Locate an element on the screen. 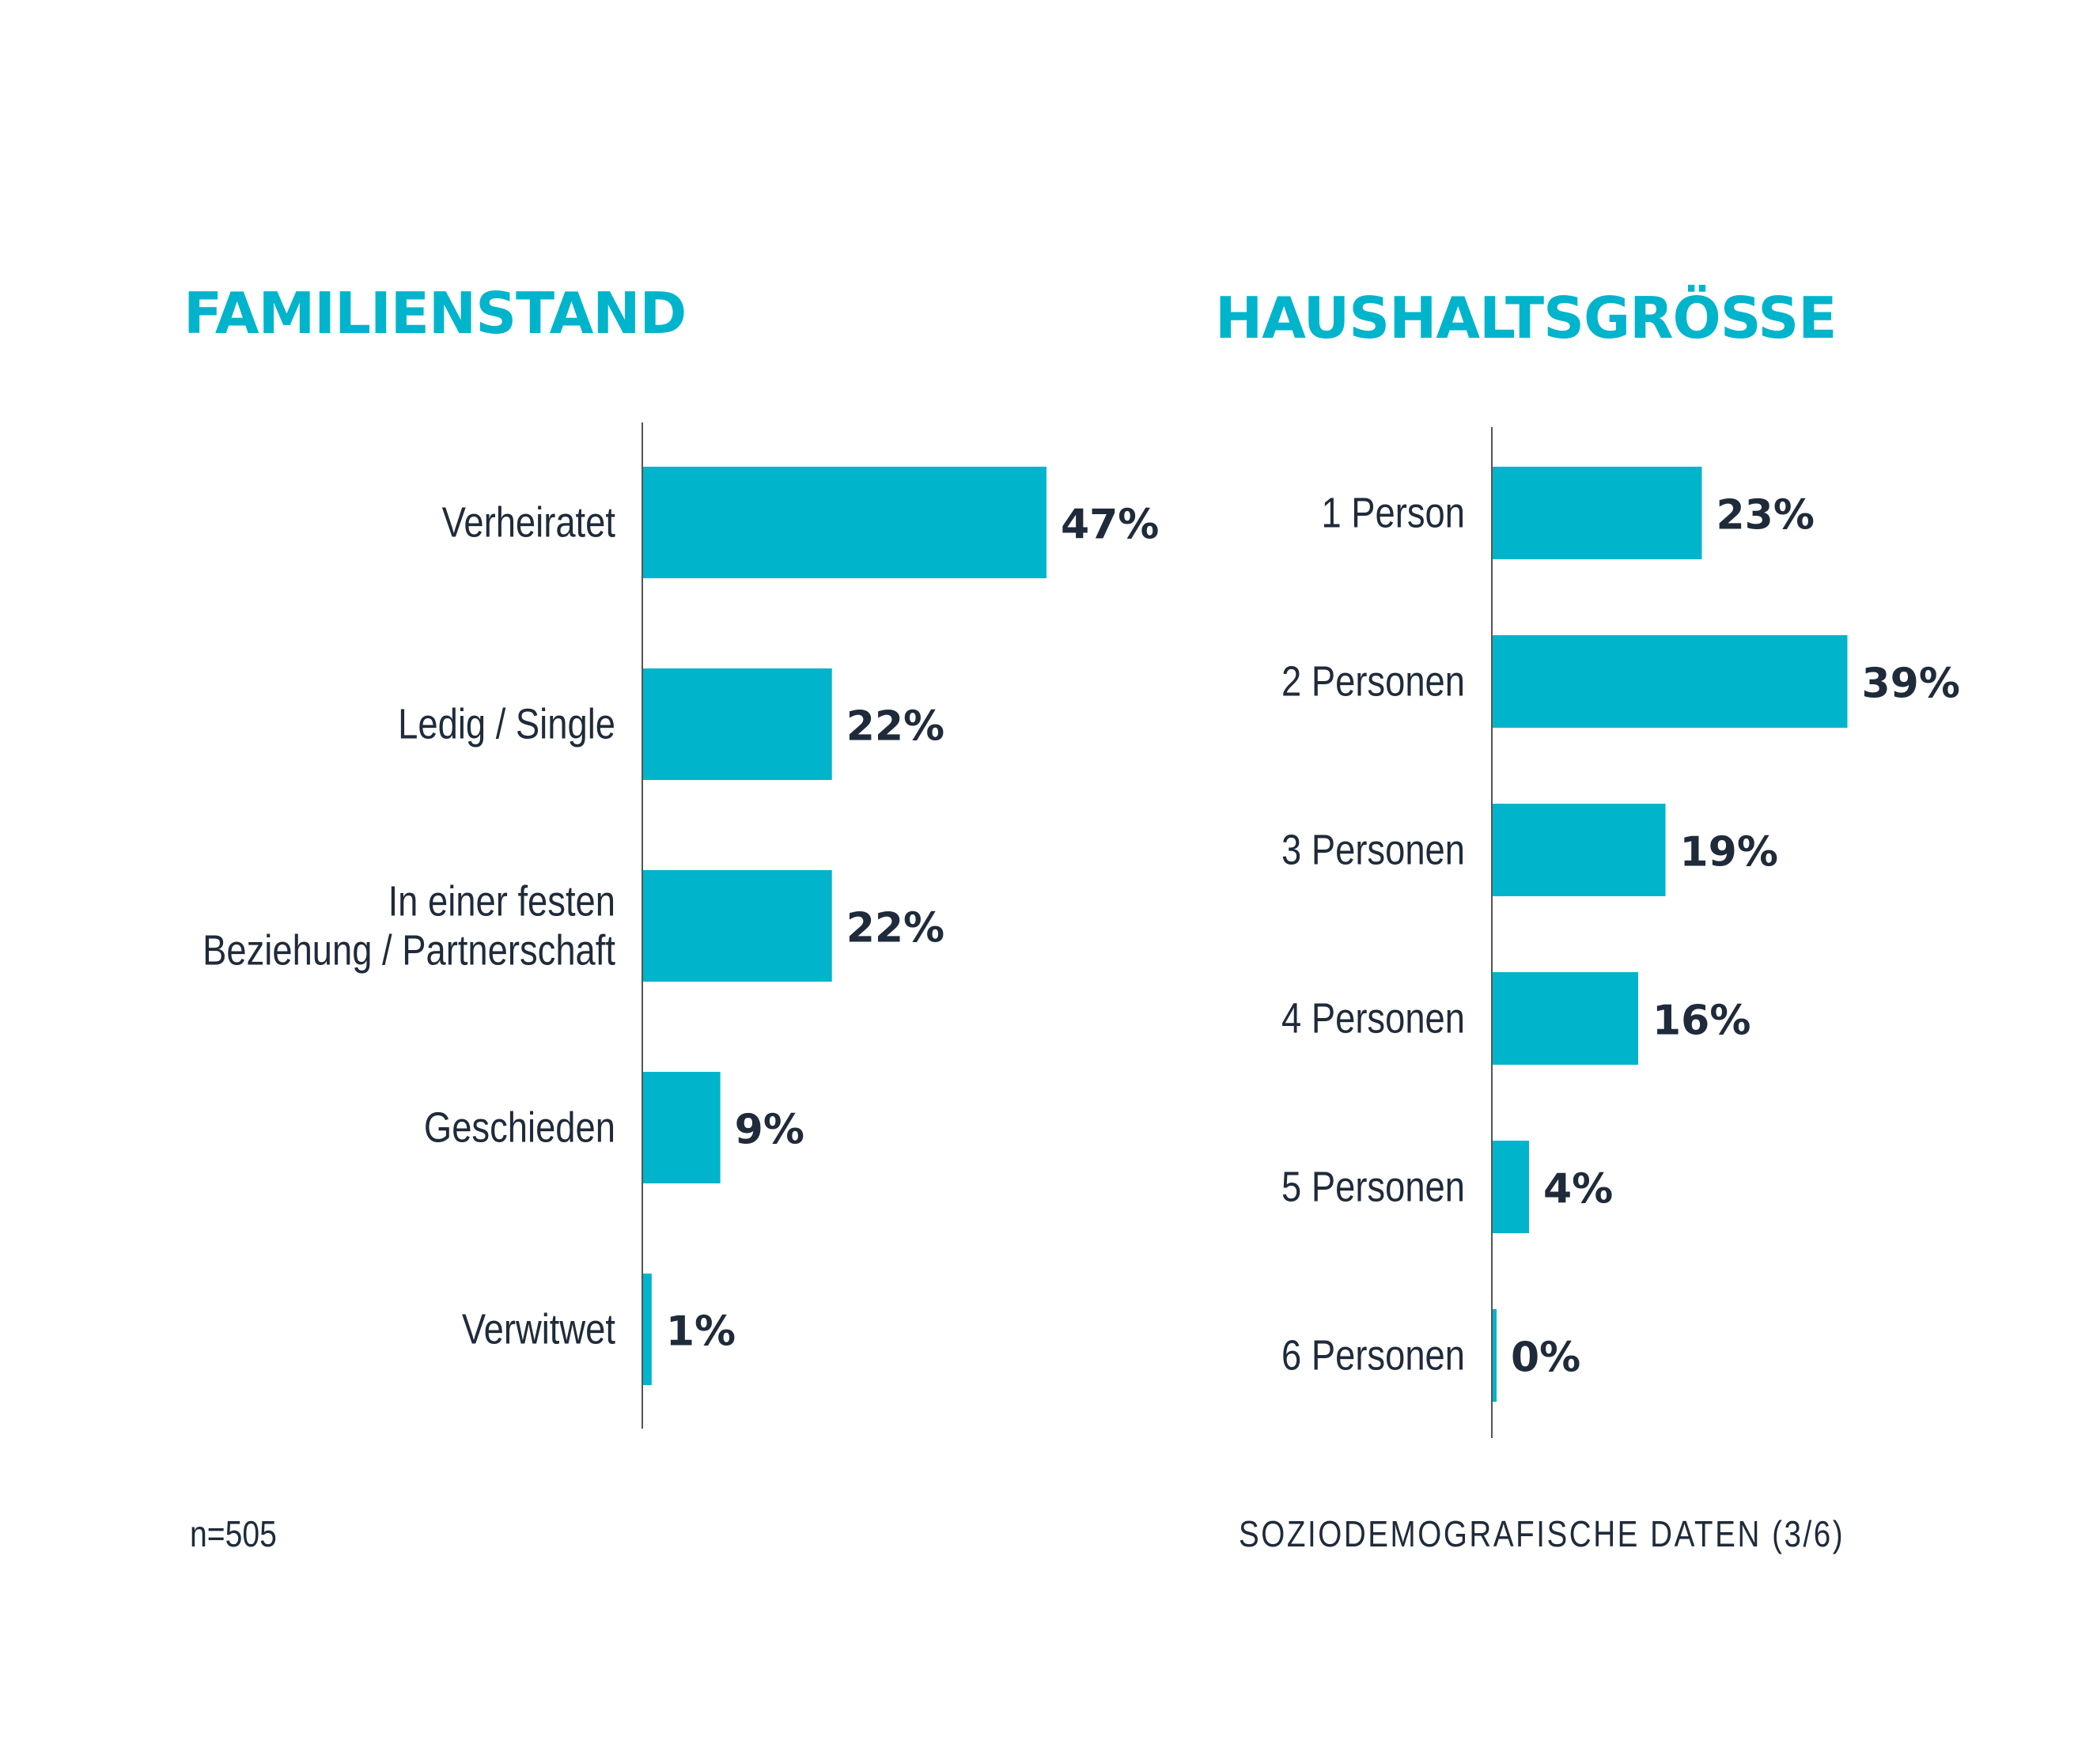 The image size is (2093, 1764). value-label-haushaltsgroesse-3: 16% is located at coordinates (1701, 1021).